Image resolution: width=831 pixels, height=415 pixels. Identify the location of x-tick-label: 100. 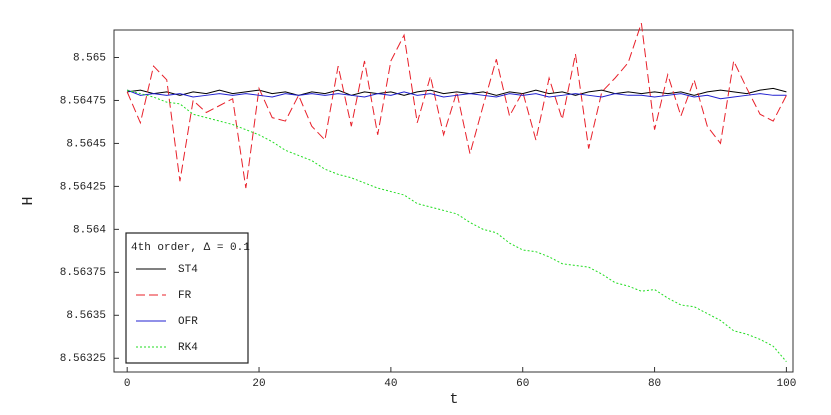
(787, 384).